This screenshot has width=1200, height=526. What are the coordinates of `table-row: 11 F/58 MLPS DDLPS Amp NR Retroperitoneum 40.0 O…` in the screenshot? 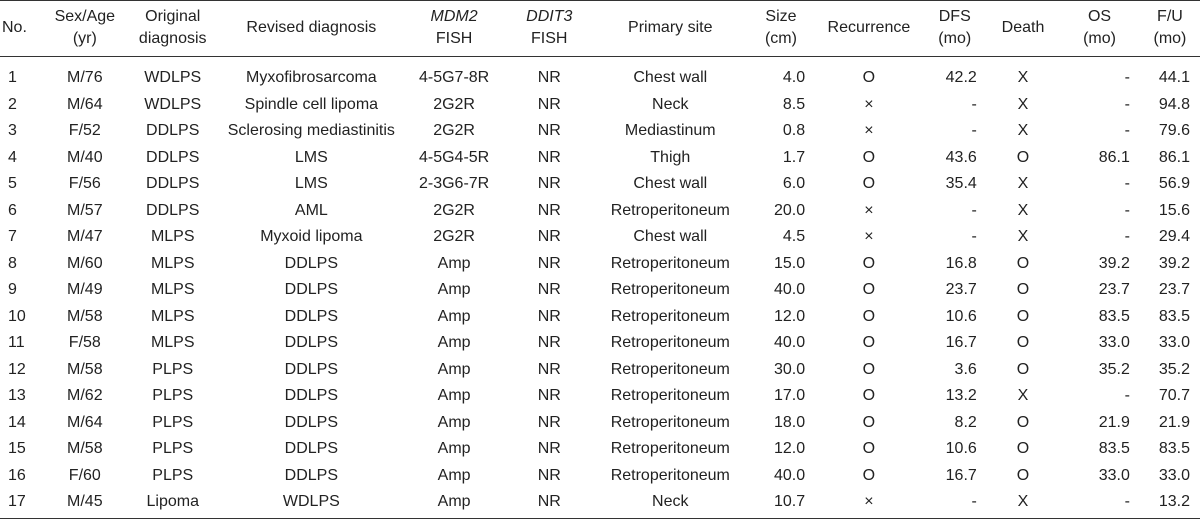 It's located at (600, 343).